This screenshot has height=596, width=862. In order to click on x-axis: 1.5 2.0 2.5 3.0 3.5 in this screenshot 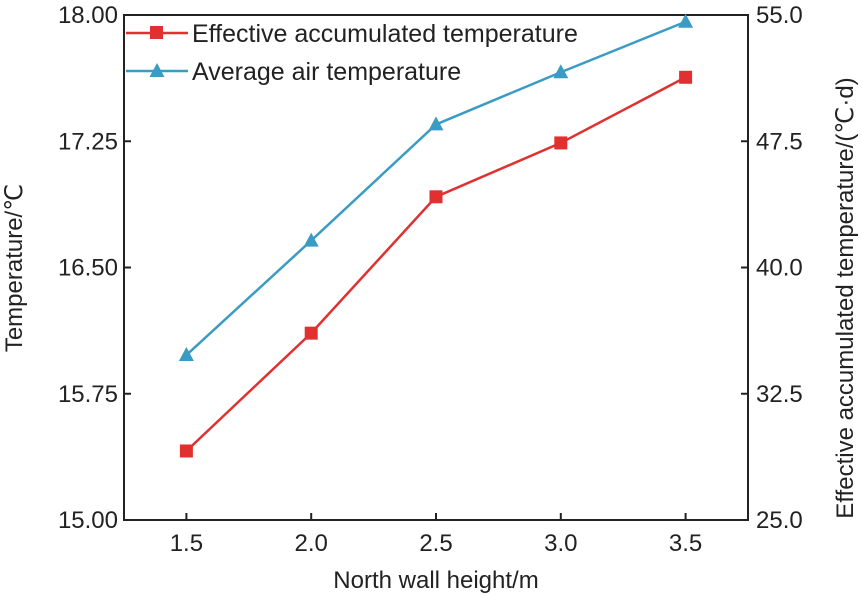, I will do `click(436, 535)`.